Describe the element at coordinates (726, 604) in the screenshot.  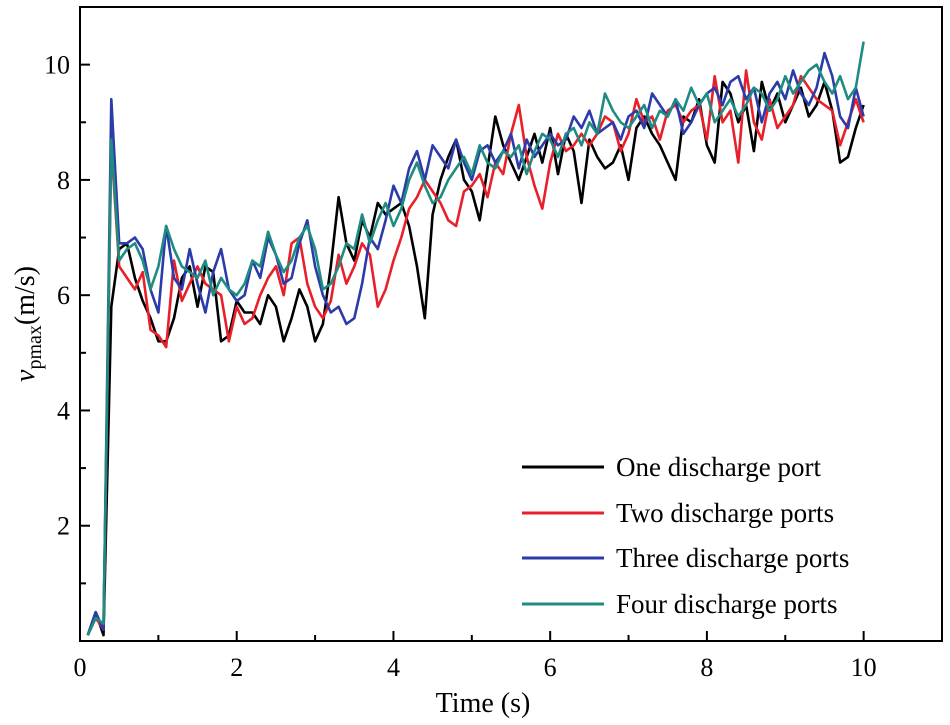
I see `legend-label-4: Four discharge ports` at that location.